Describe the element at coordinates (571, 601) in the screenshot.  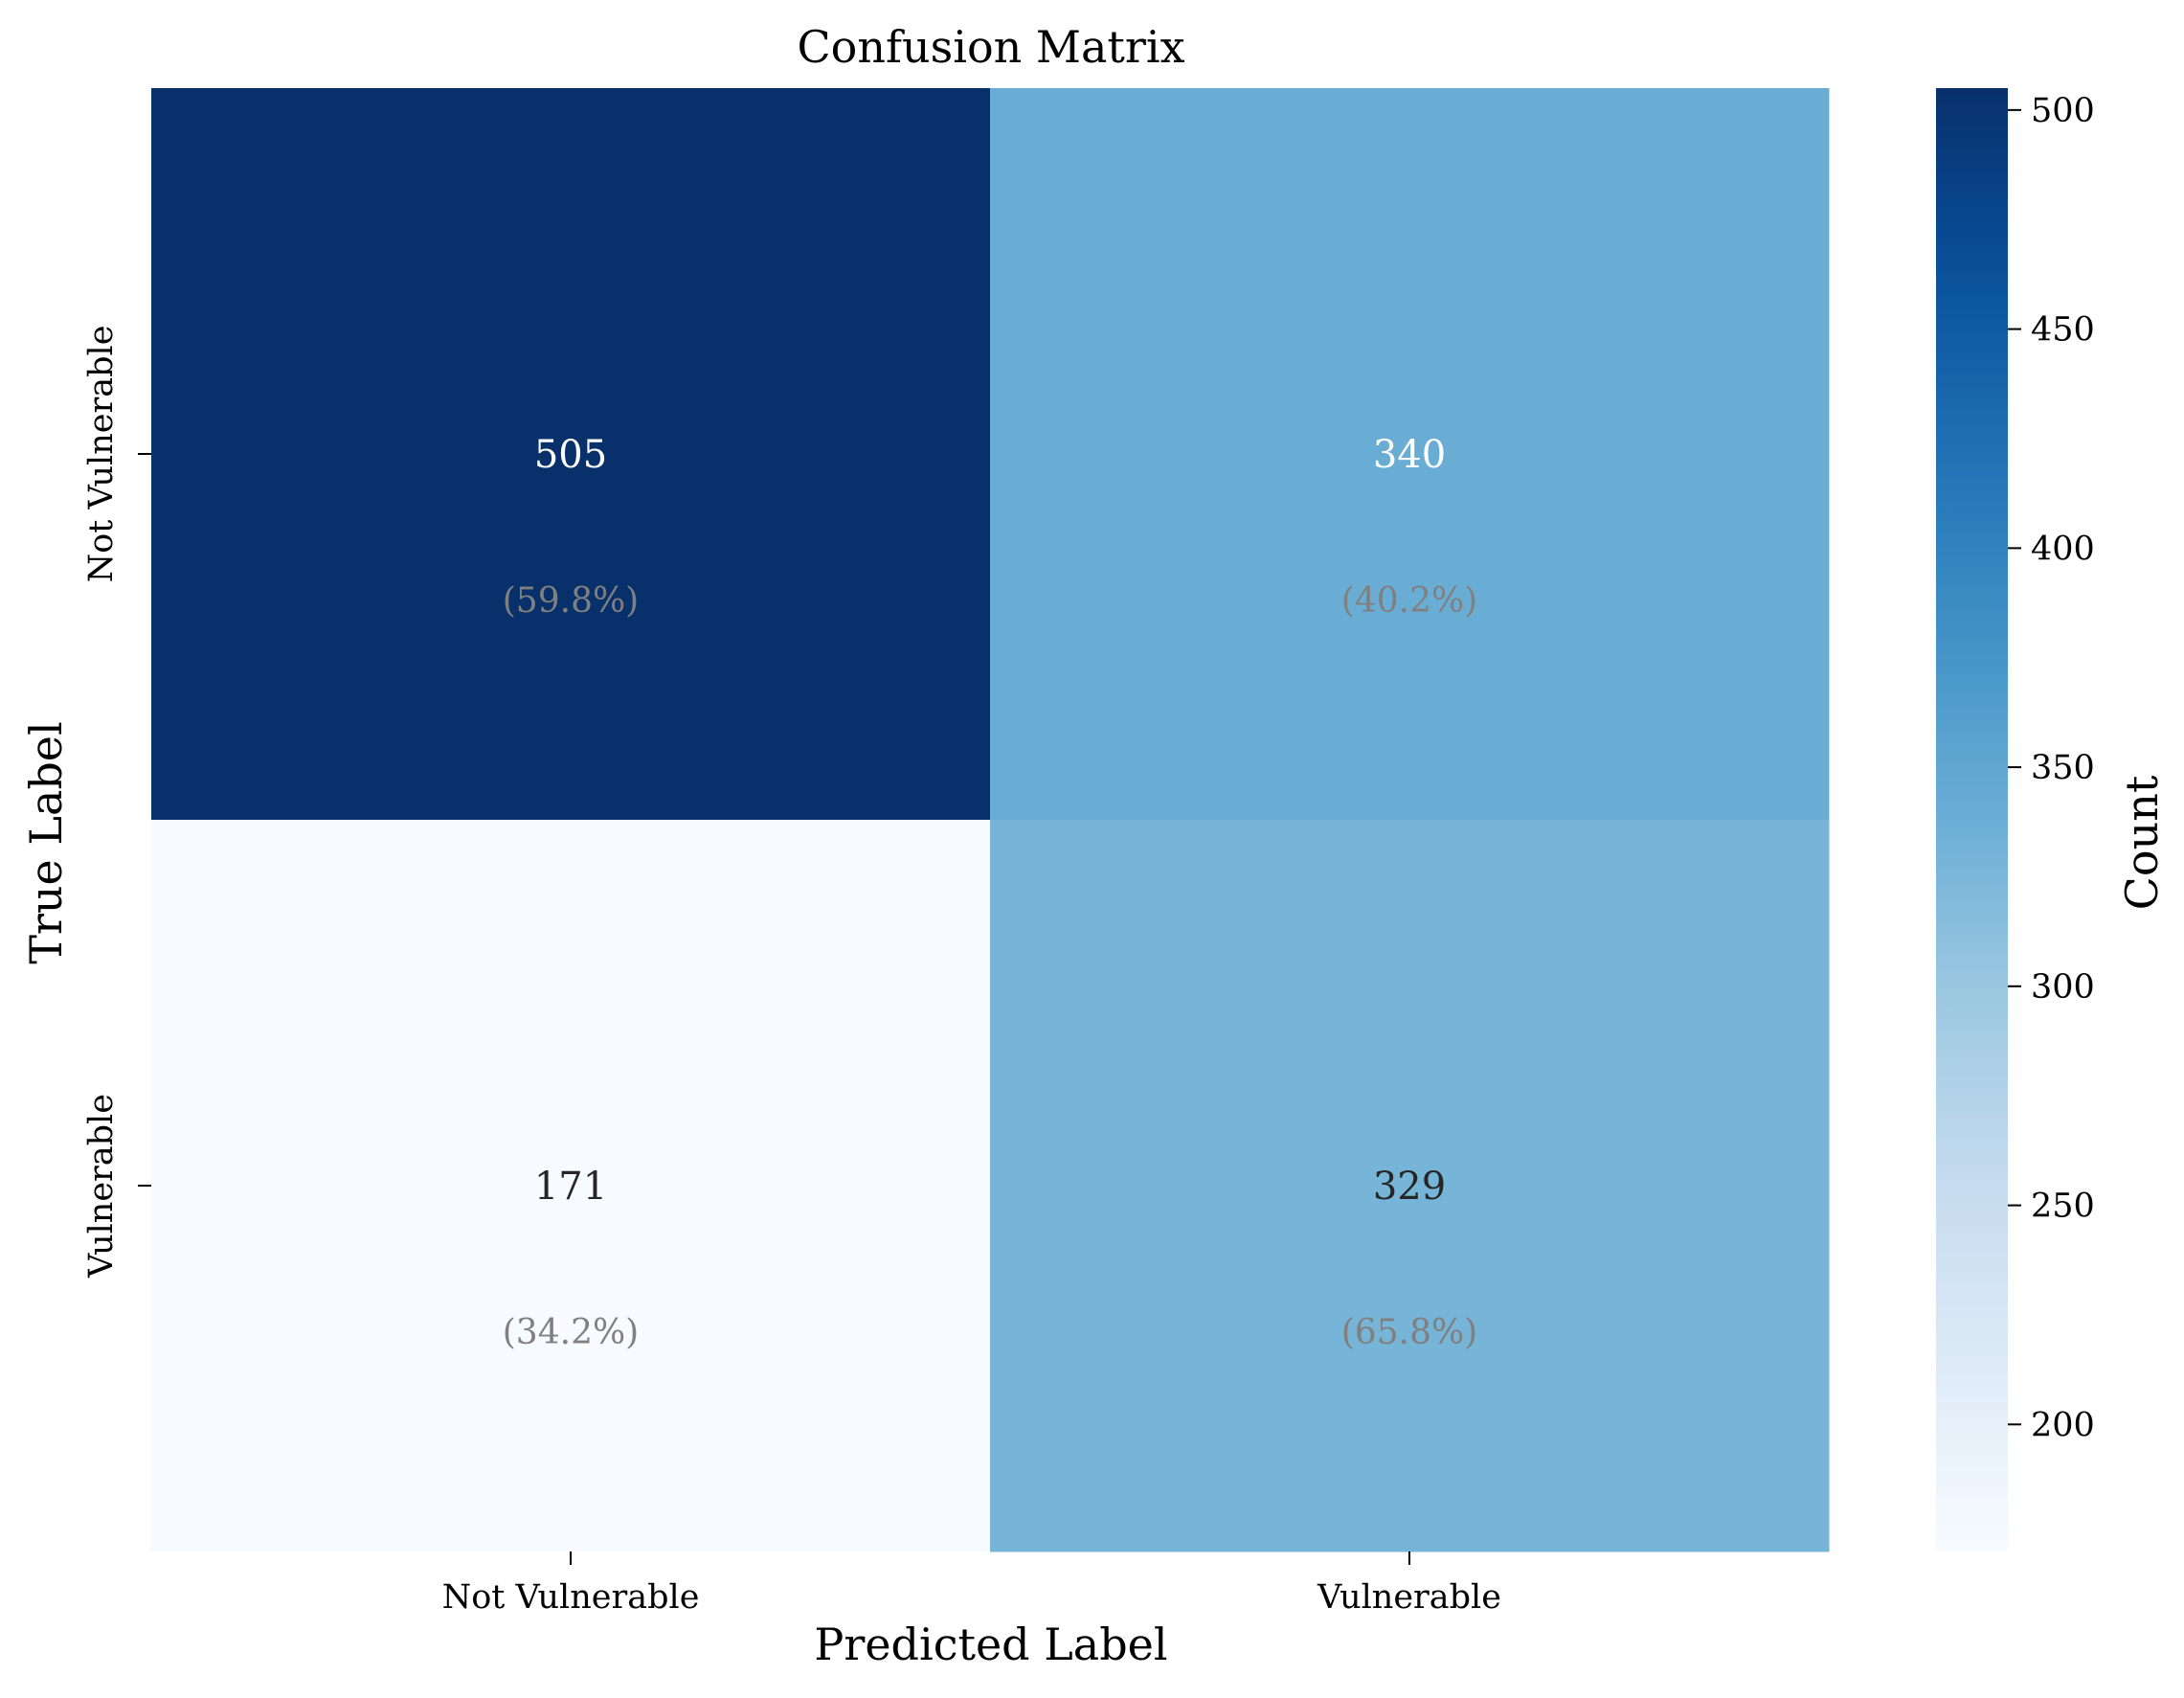
I see `cell-percent-label: (59.8%)` at that location.